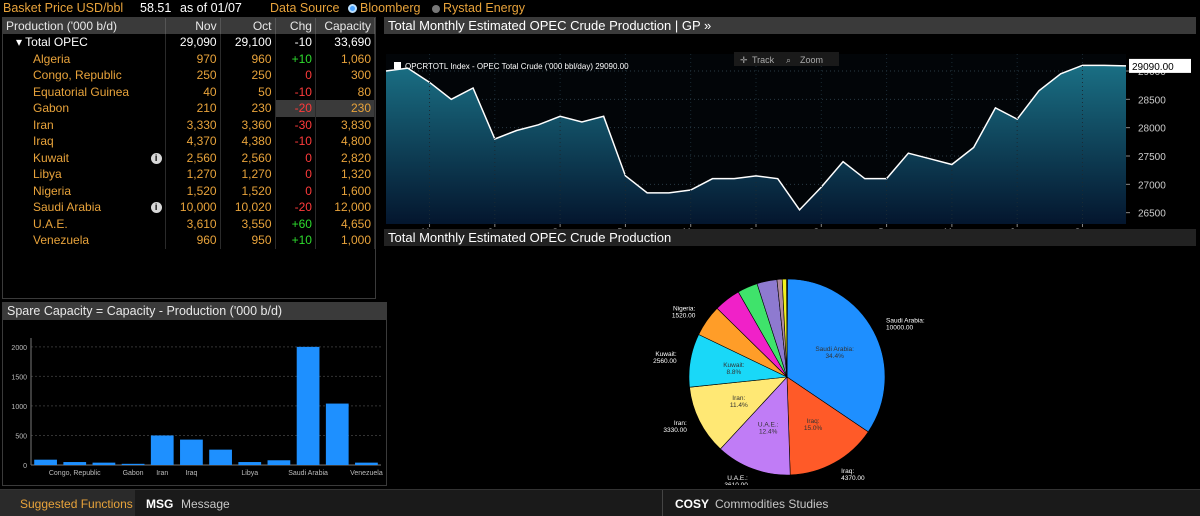  I want to click on cosy-function-code: COSY, so click(692, 504).